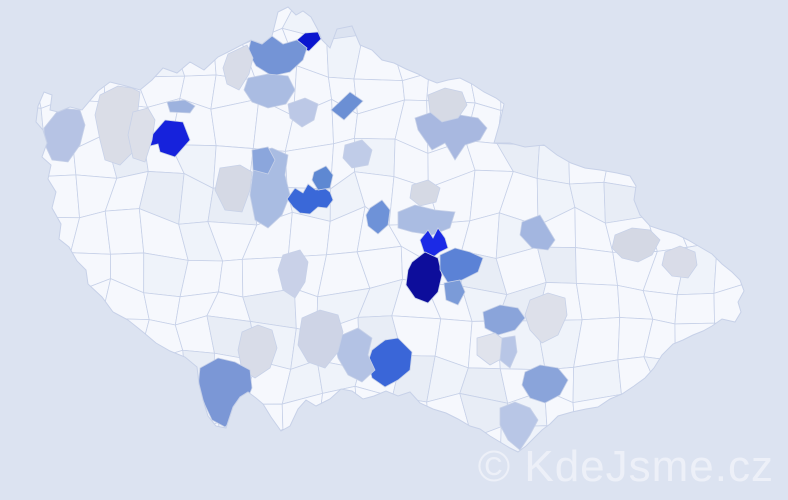 Image resolution: width=788 pixels, height=500 pixels. Describe the element at coordinates (454, 292) in the screenshot. I see `region-east-cornflower-light` at that location.